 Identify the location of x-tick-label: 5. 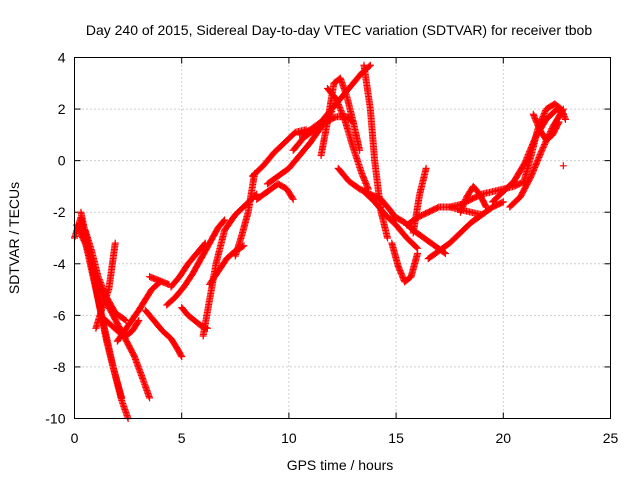
(182, 438).